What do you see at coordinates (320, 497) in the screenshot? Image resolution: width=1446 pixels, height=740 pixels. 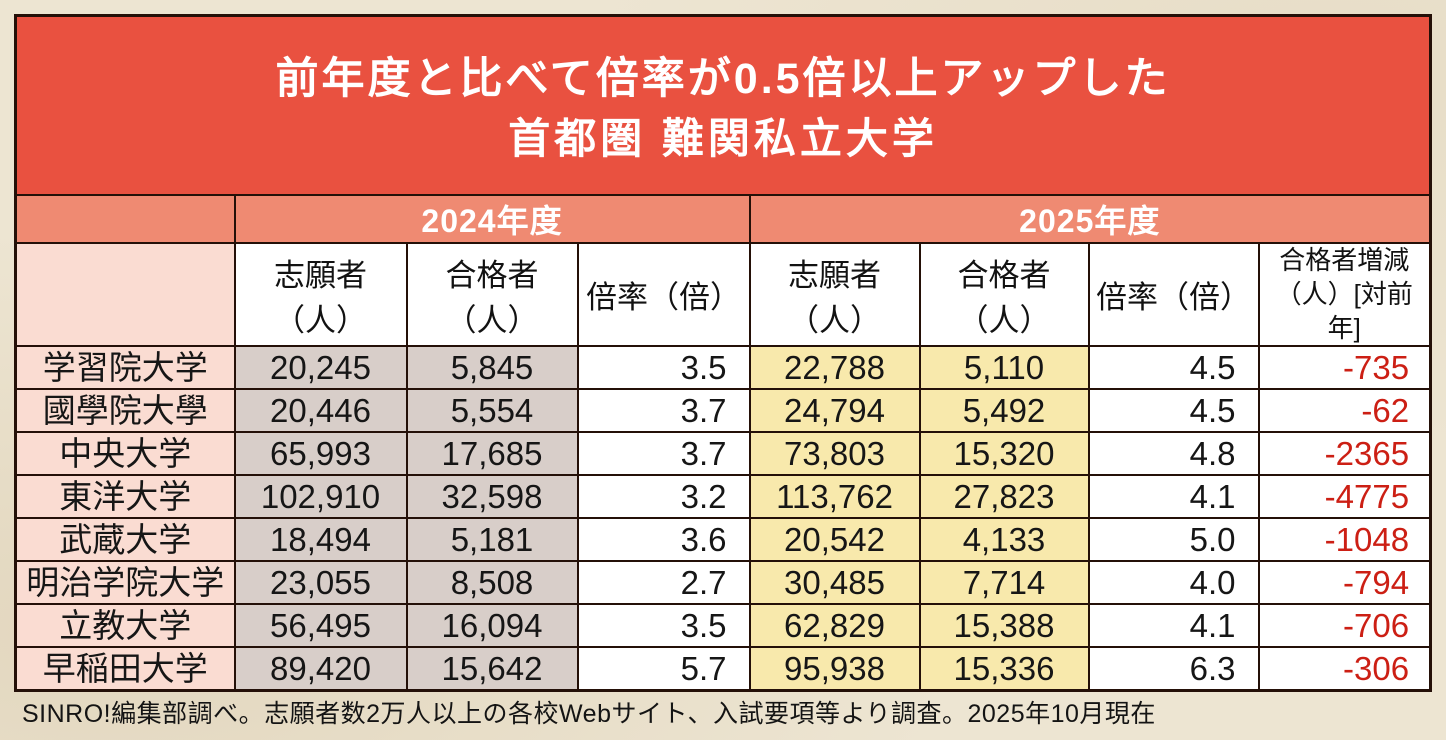 I see `applicants-2024-value: 102,910` at bounding box center [320, 497].